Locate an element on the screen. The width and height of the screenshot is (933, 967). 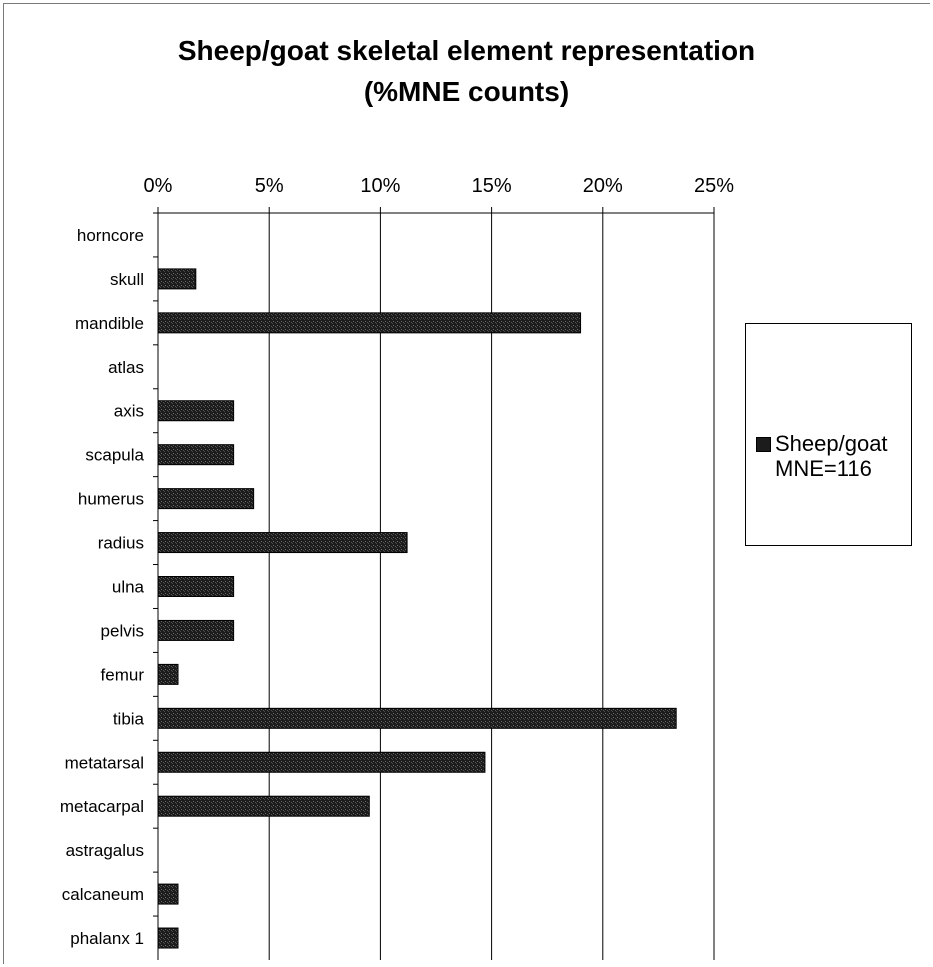
bar-tibia is located at coordinates (417, 718).